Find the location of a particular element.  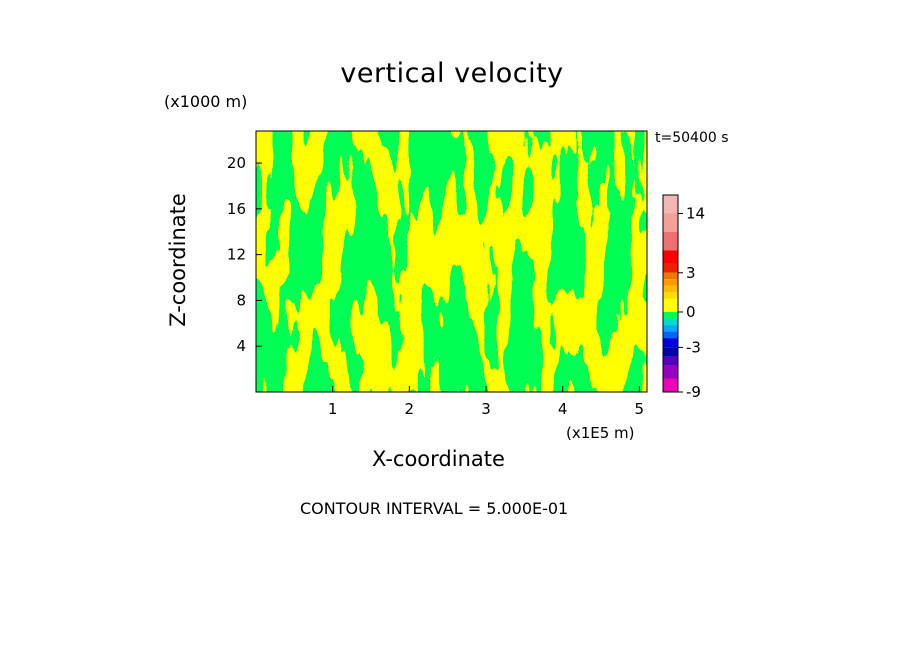

colorbar-label: -9 is located at coordinates (693, 392).